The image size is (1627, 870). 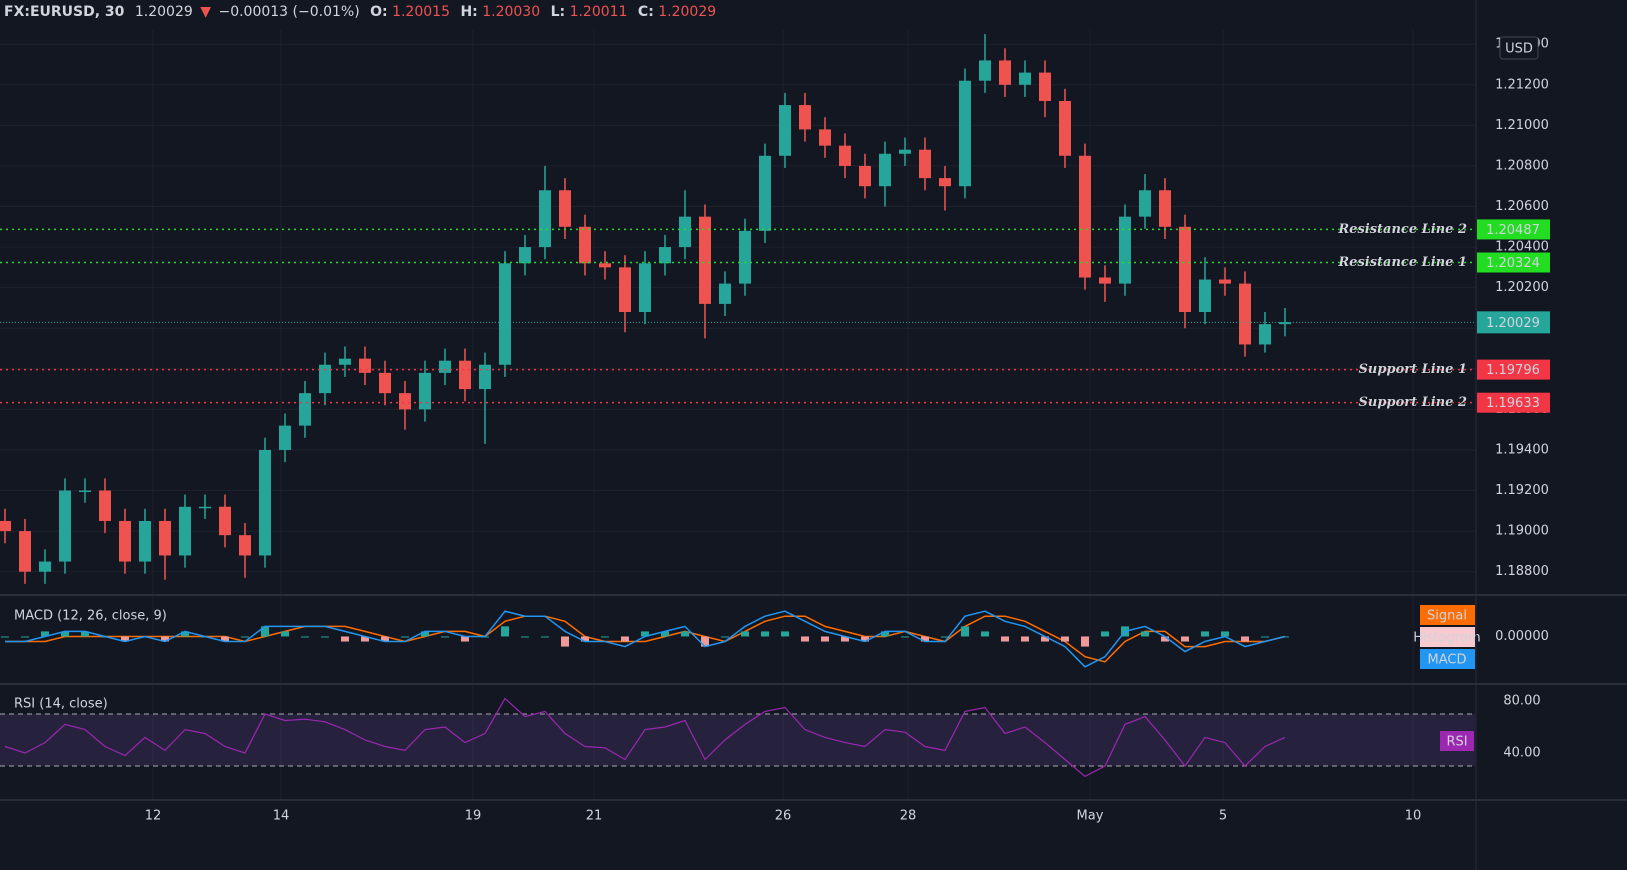 What do you see at coordinates (645, 737) in the screenshot?
I see `rsi-line` at bounding box center [645, 737].